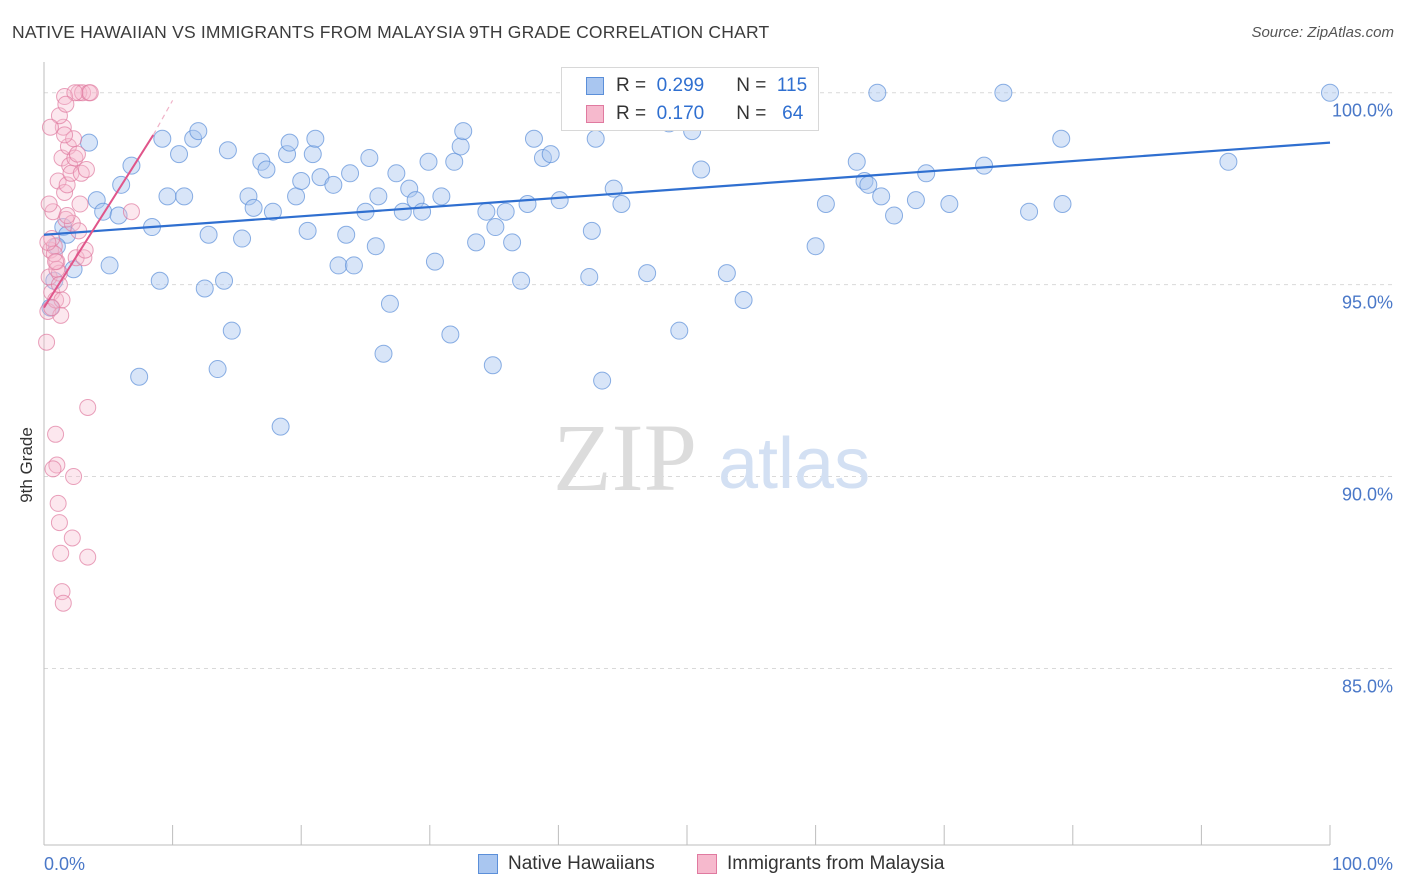 This screenshot has height=892, width=1406. Describe the element at coordinates (690, 99) in the screenshot. I see `correlation-legend: R = 0.299 N = 115 R = 0.170 N = 64` at that location.